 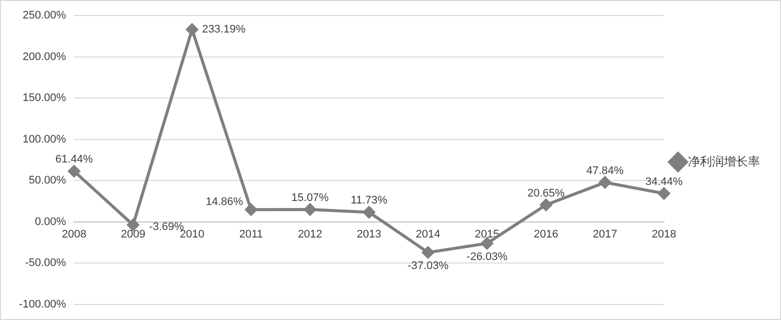 What do you see at coordinates (546, 193) in the screenshot?
I see `data-label: 20.65%` at bounding box center [546, 193].